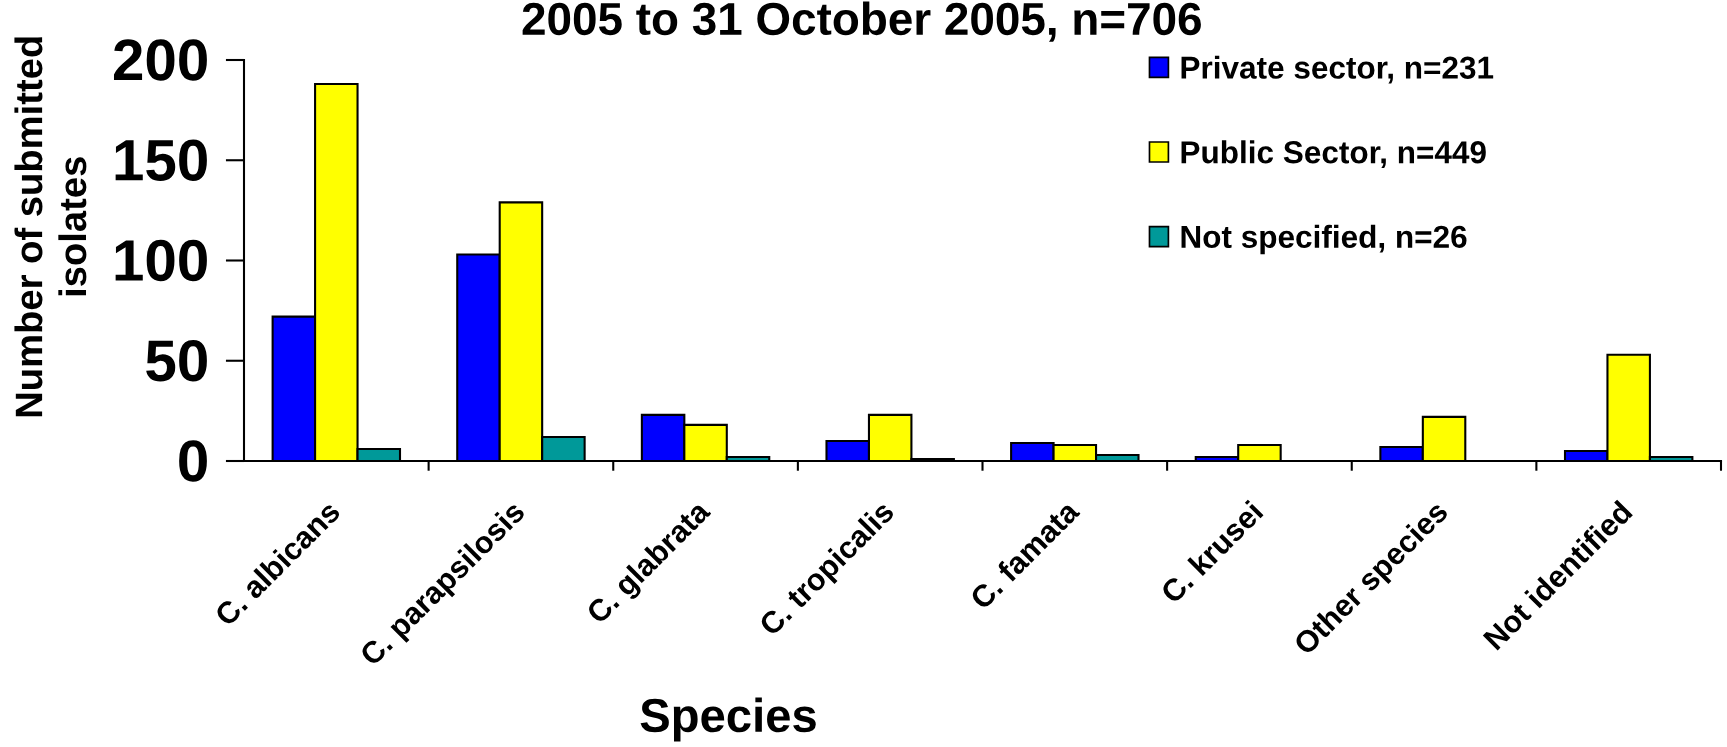 This screenshot has width=1727, height=747. I want to click on y-tick-label: 200, so click(160, 60).